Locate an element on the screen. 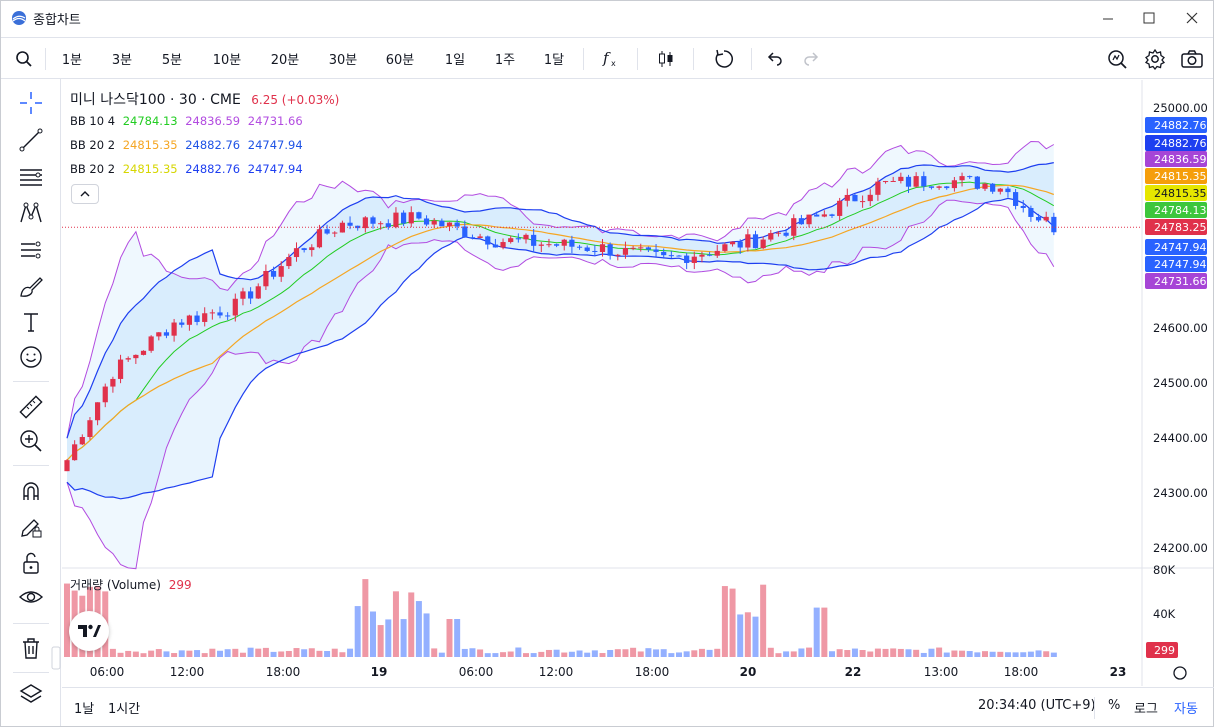  maximize-icon is located at coordinates (1149, 18).